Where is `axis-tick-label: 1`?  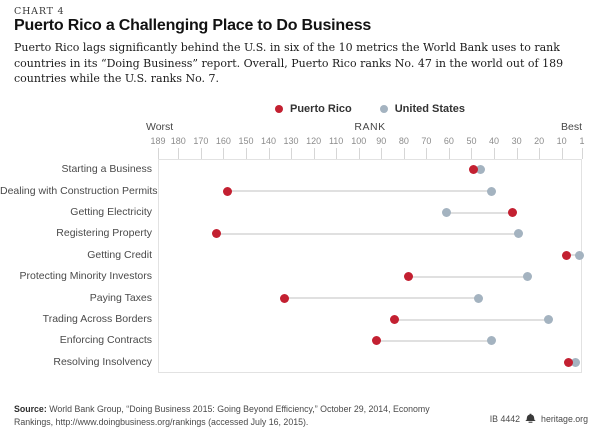 axis-tick-label: 1 is located at coordinates (582, 141).